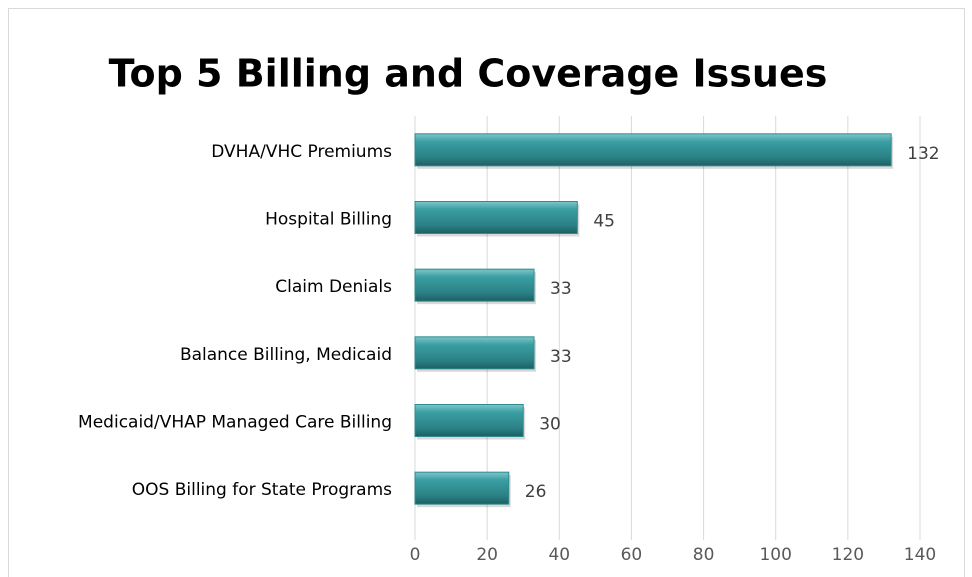 Image resolution: width=972 pixels, height=577 pixels. What do you see at coordinates (286, 355) in the screenshot?
I see `y-tick-label: Balance Billing, Medicaid` at bounding box center [286, 355].